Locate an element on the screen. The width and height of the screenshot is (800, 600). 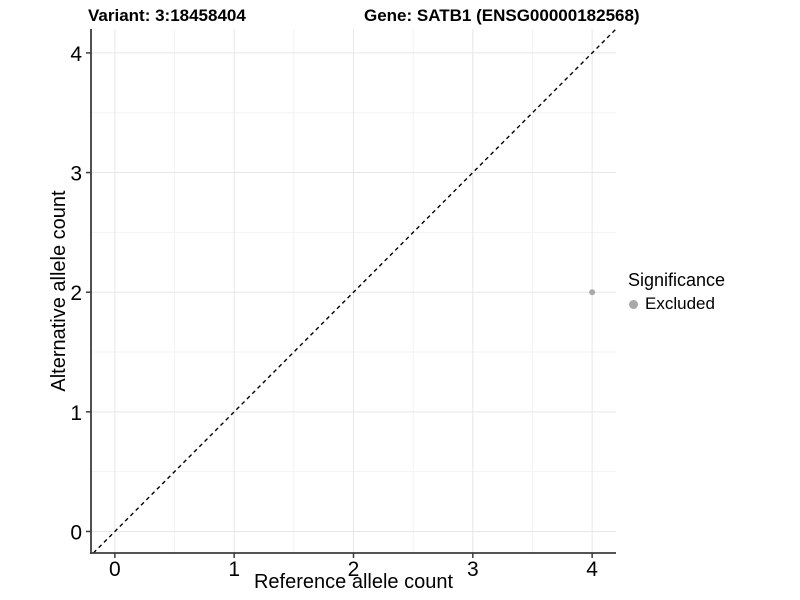
legend-item-label: Excluded is located at coordinates (680, 303).